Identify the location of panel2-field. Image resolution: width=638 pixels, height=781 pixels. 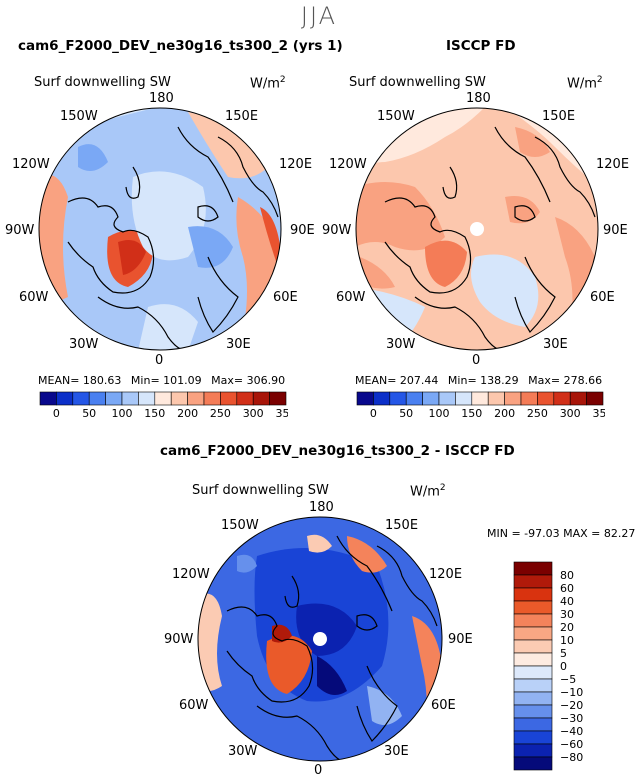
(477, 229).